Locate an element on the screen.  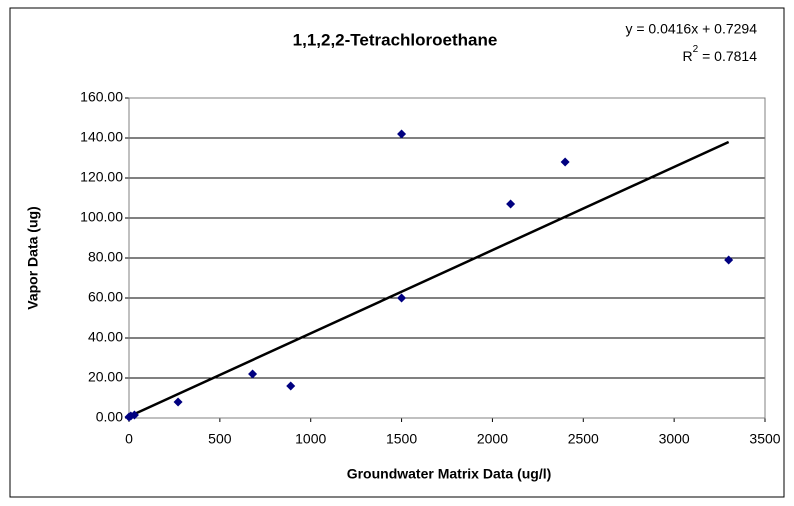
y-tick-label: 80.00 is located at coordinates (105, 257).